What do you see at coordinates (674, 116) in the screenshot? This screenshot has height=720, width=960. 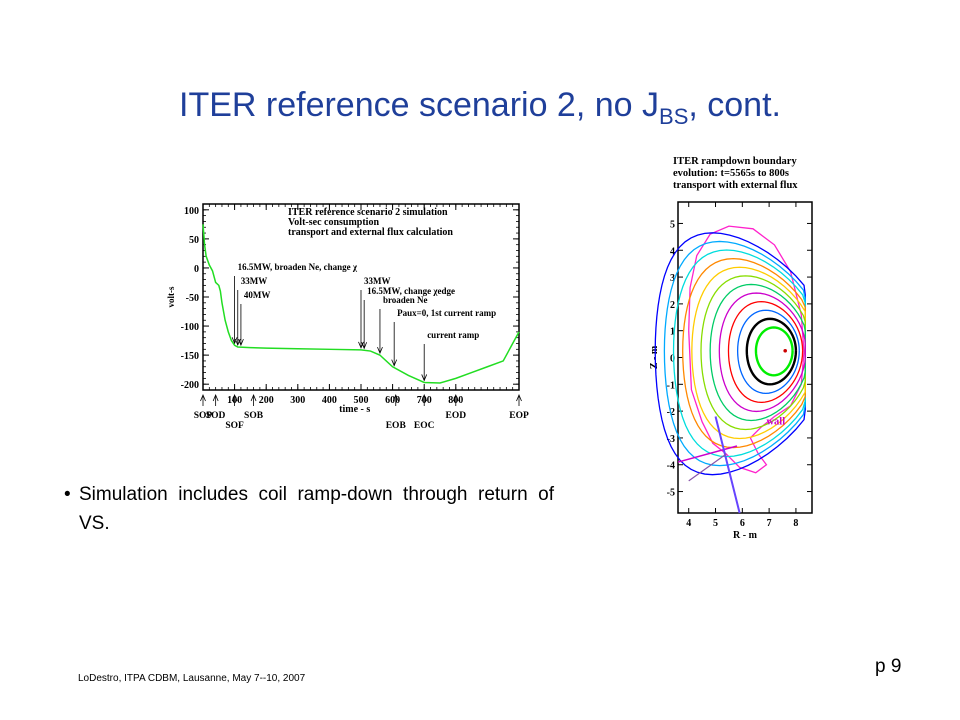 I see `title-subscript: BS` at bounding box center [674, 116].